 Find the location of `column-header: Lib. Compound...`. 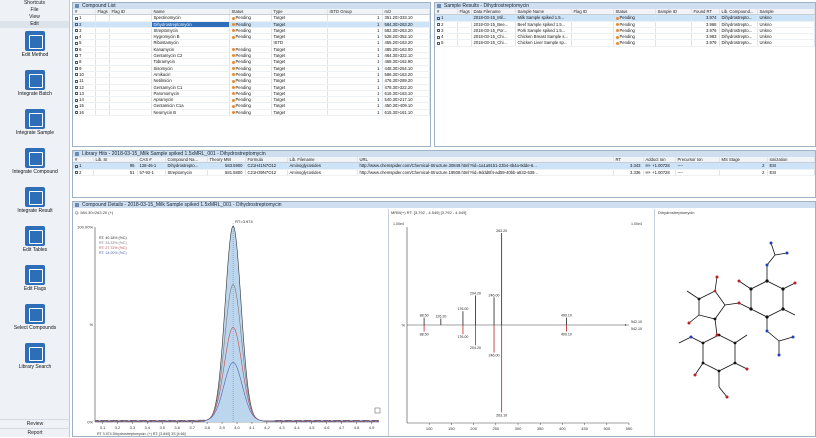

column-header: Lib. Compound... is located at coordinates (738, 12).